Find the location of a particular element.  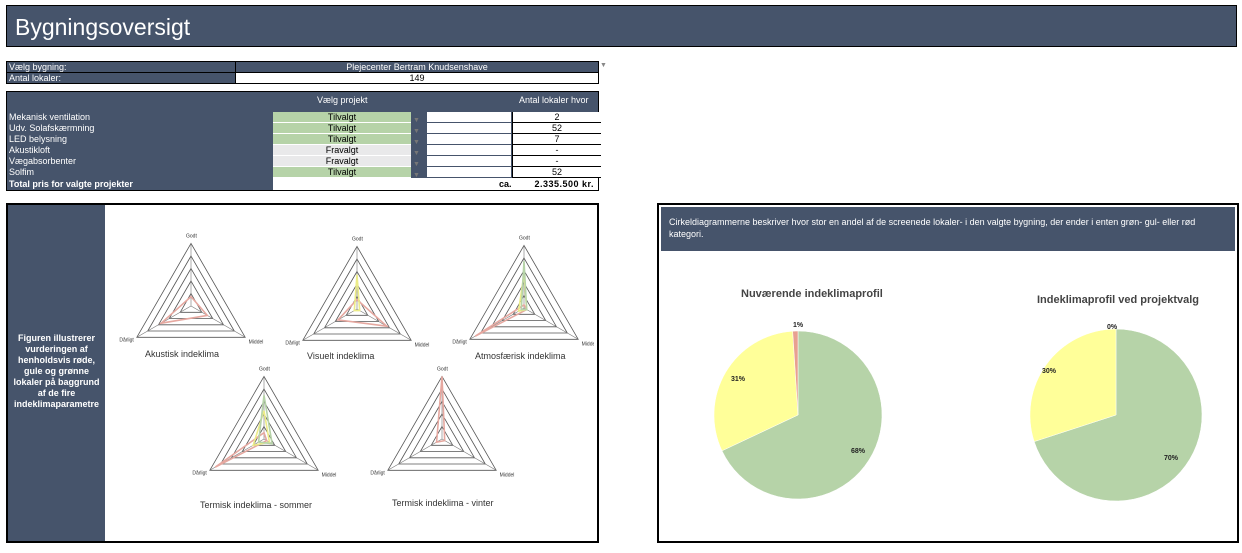

pie-title-projects: Indeklimaprofil ved projektvalg is located at coordinates (1118, 300).